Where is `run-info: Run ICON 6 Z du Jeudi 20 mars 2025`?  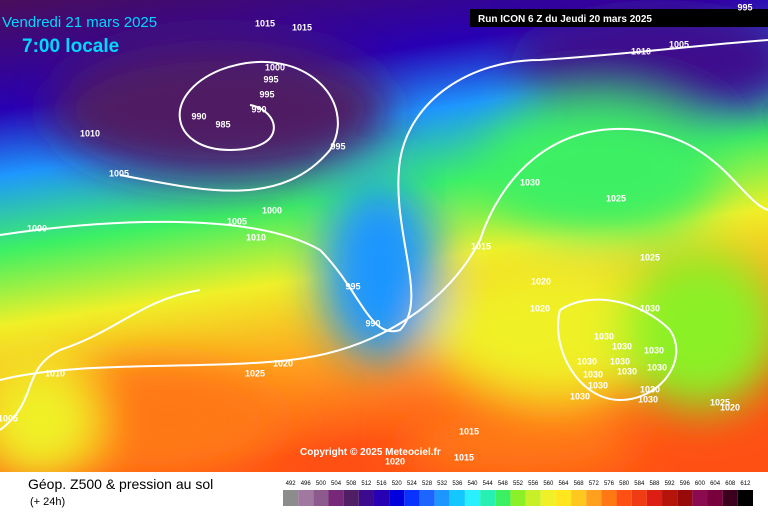 run-info: Run ICON 6 Z du Jeudi 20 mars 2025 is located at coordinates (565, 19).